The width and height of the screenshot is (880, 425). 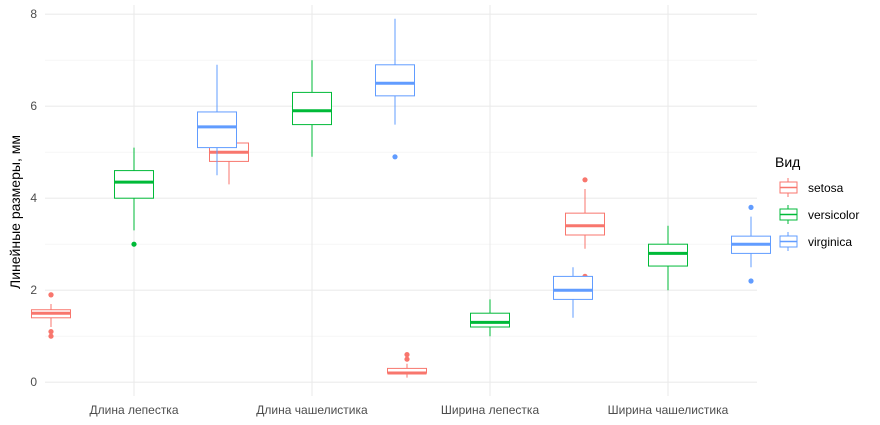 What do you see at coordinates (33, 382) in the screenshot?
I see `y-tick-label: 0` at bounding box center [33, 382].